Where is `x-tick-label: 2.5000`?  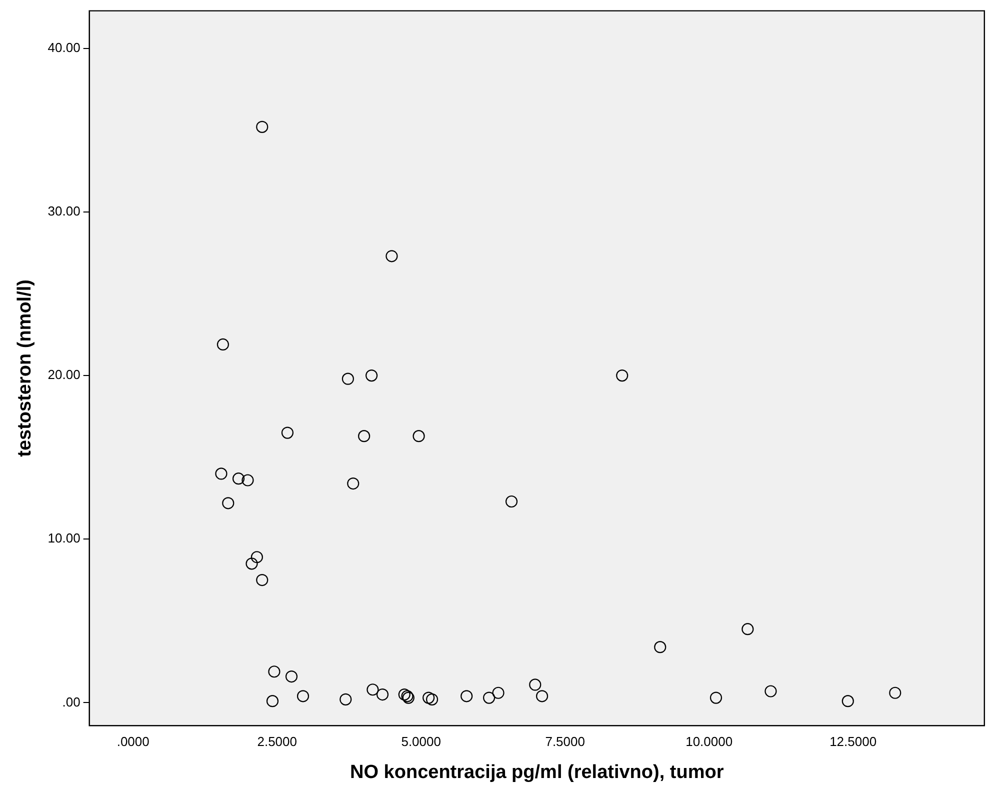
x-tick-label: 2.5000 is located at coordinates (277, 741).